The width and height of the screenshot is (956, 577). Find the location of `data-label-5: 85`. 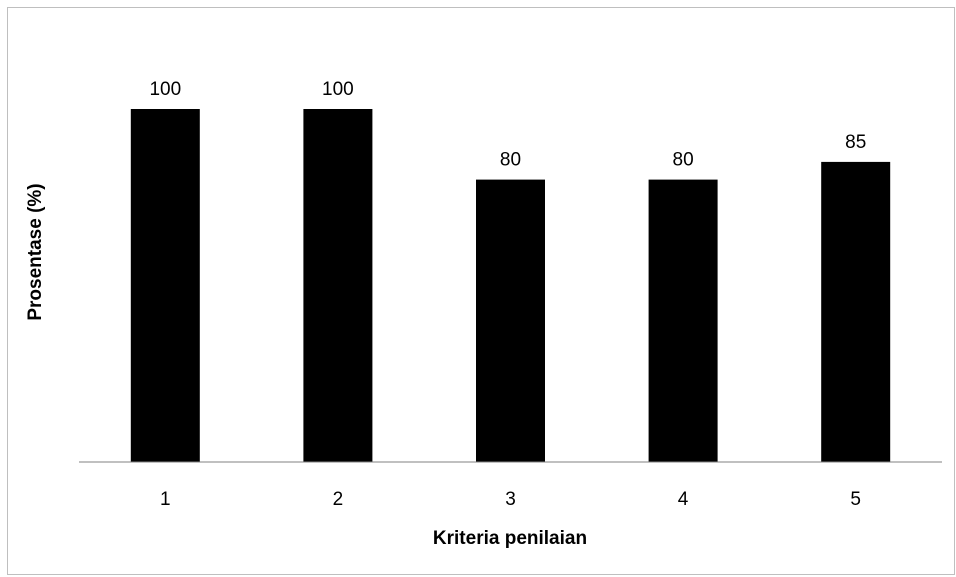

data-label-5: 85 is located at coordinates (855, 142).